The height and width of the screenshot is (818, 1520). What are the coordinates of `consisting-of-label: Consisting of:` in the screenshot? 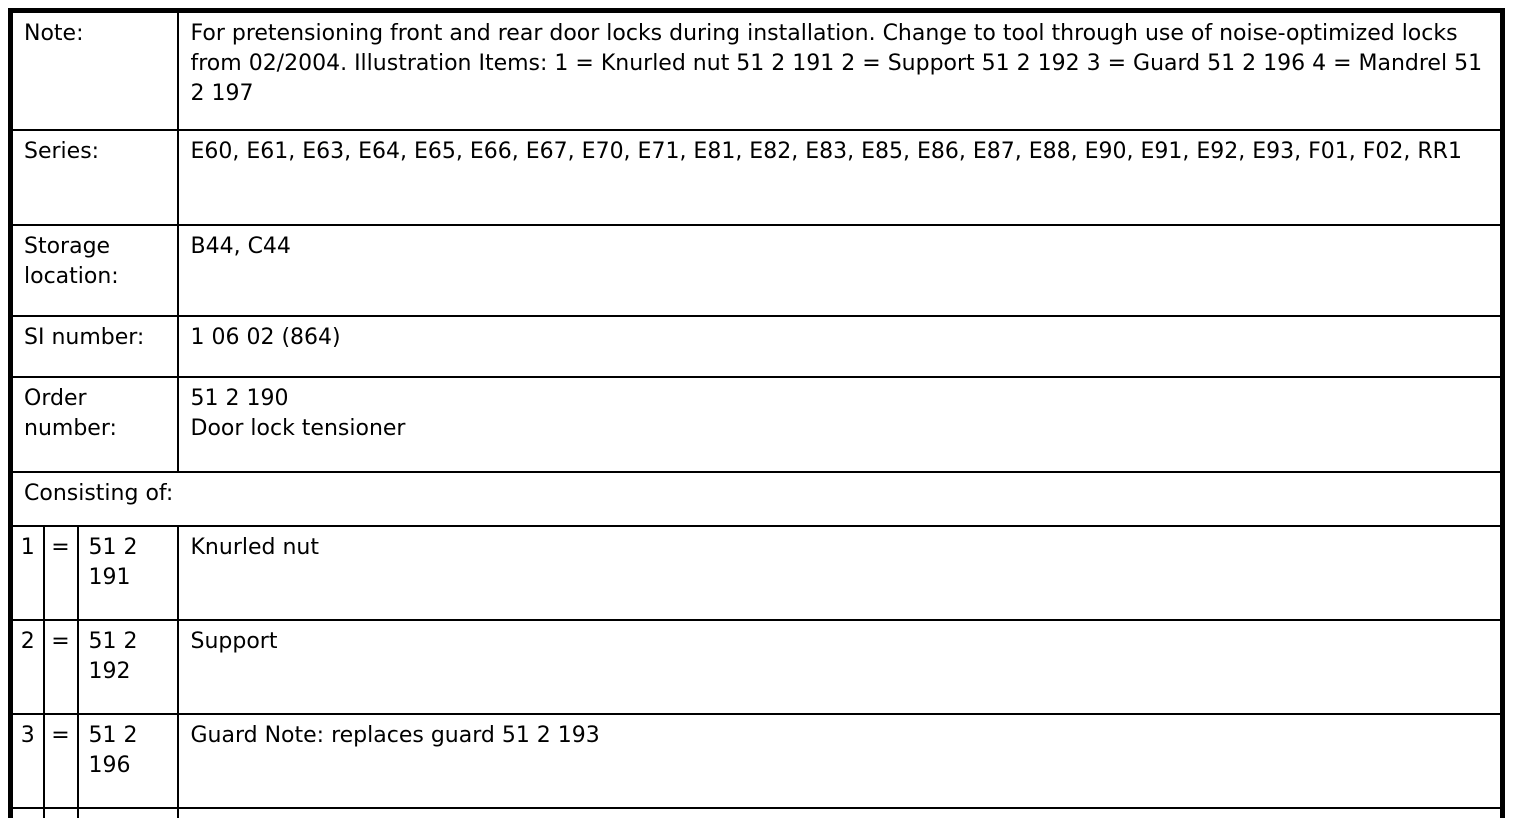 It's located at (756, 499).